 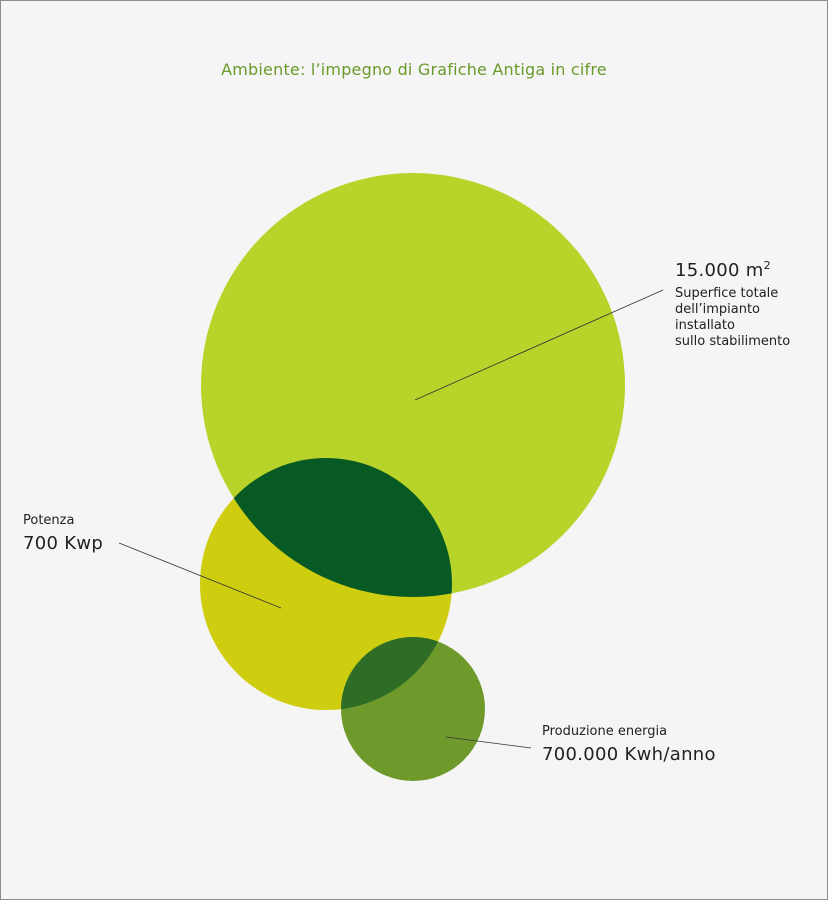 I want to click on surface-desc-line1: Superfice totale, so click(x=727, y=293).